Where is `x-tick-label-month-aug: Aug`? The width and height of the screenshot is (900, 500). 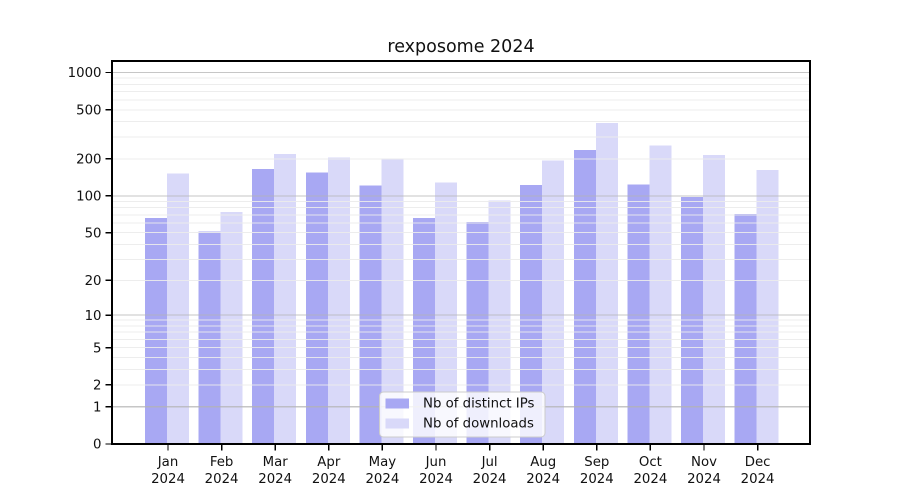
x-tick-label-month-aug: Aug is located at coordinates (543, 462).